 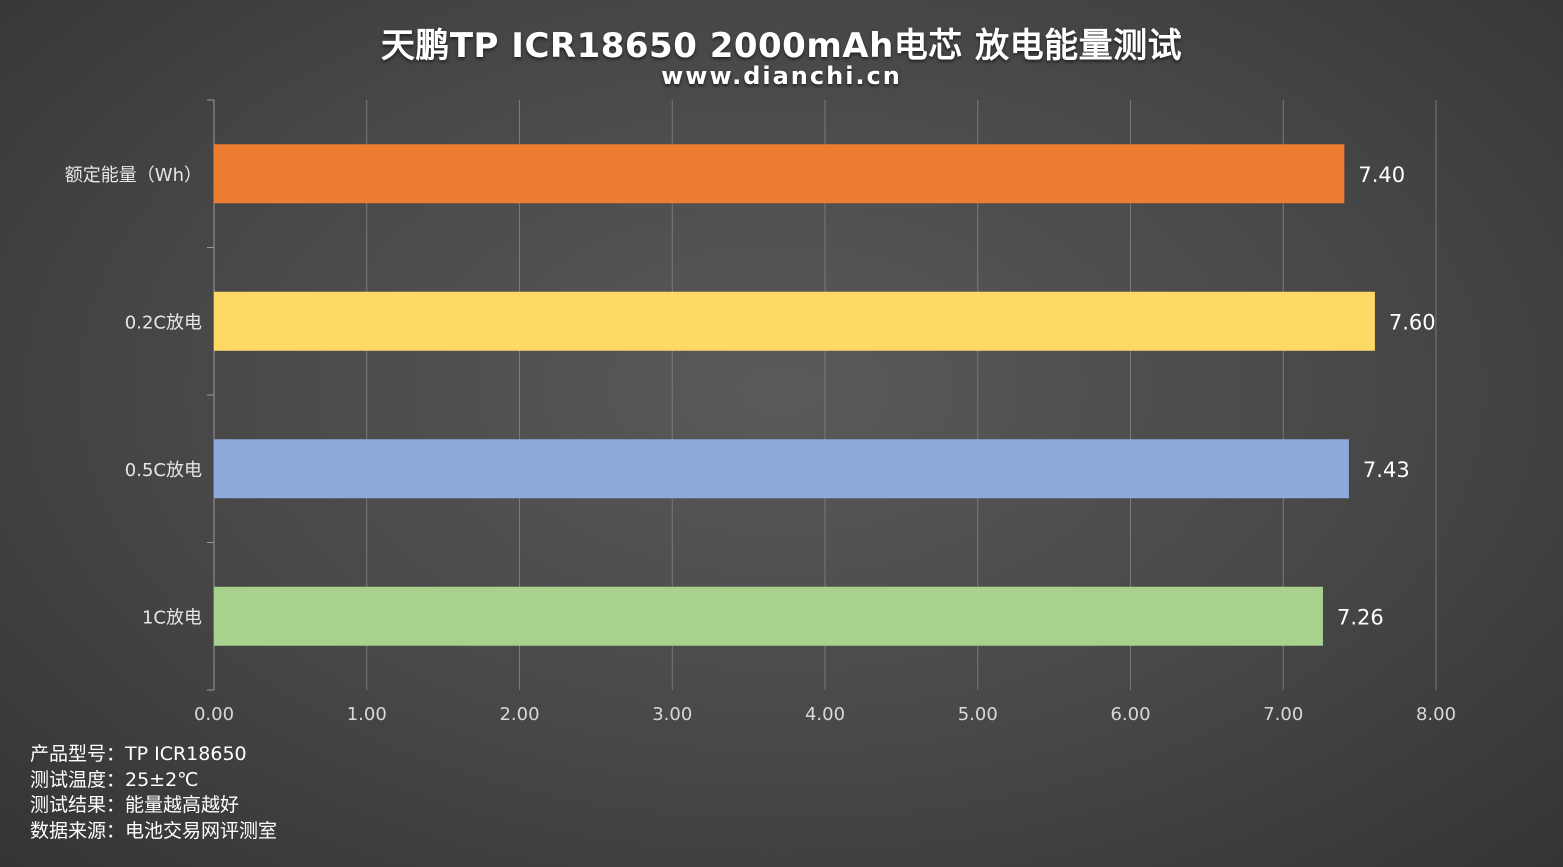 What do you see at coordinates (978, 714) in the screenshot?
I see `x-tick-label: 5.00` at bounding box center [978, 714].